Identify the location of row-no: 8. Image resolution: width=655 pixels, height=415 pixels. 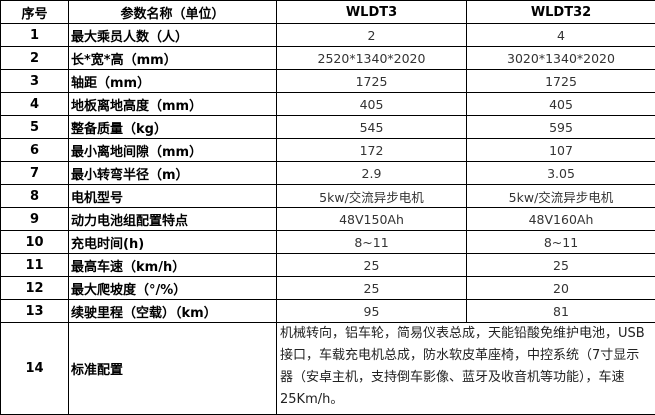
(34, 196).